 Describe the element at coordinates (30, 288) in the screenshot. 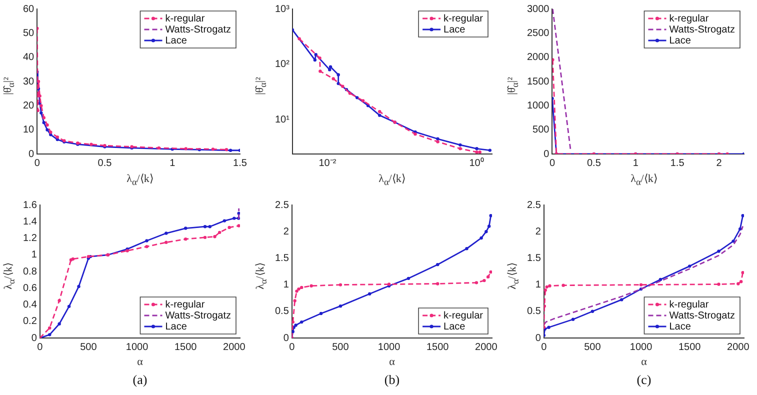

I see `y-tick-label: 0.6` at that location.